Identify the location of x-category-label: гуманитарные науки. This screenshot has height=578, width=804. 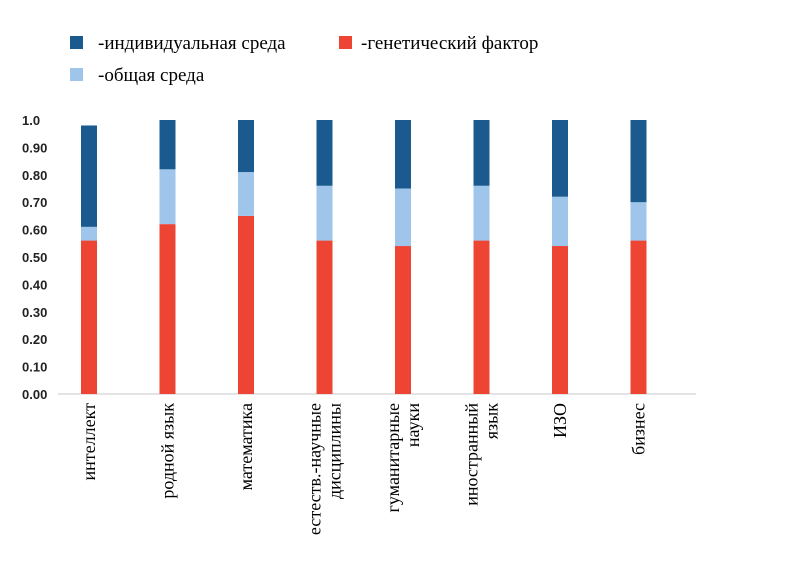
(403, 458).